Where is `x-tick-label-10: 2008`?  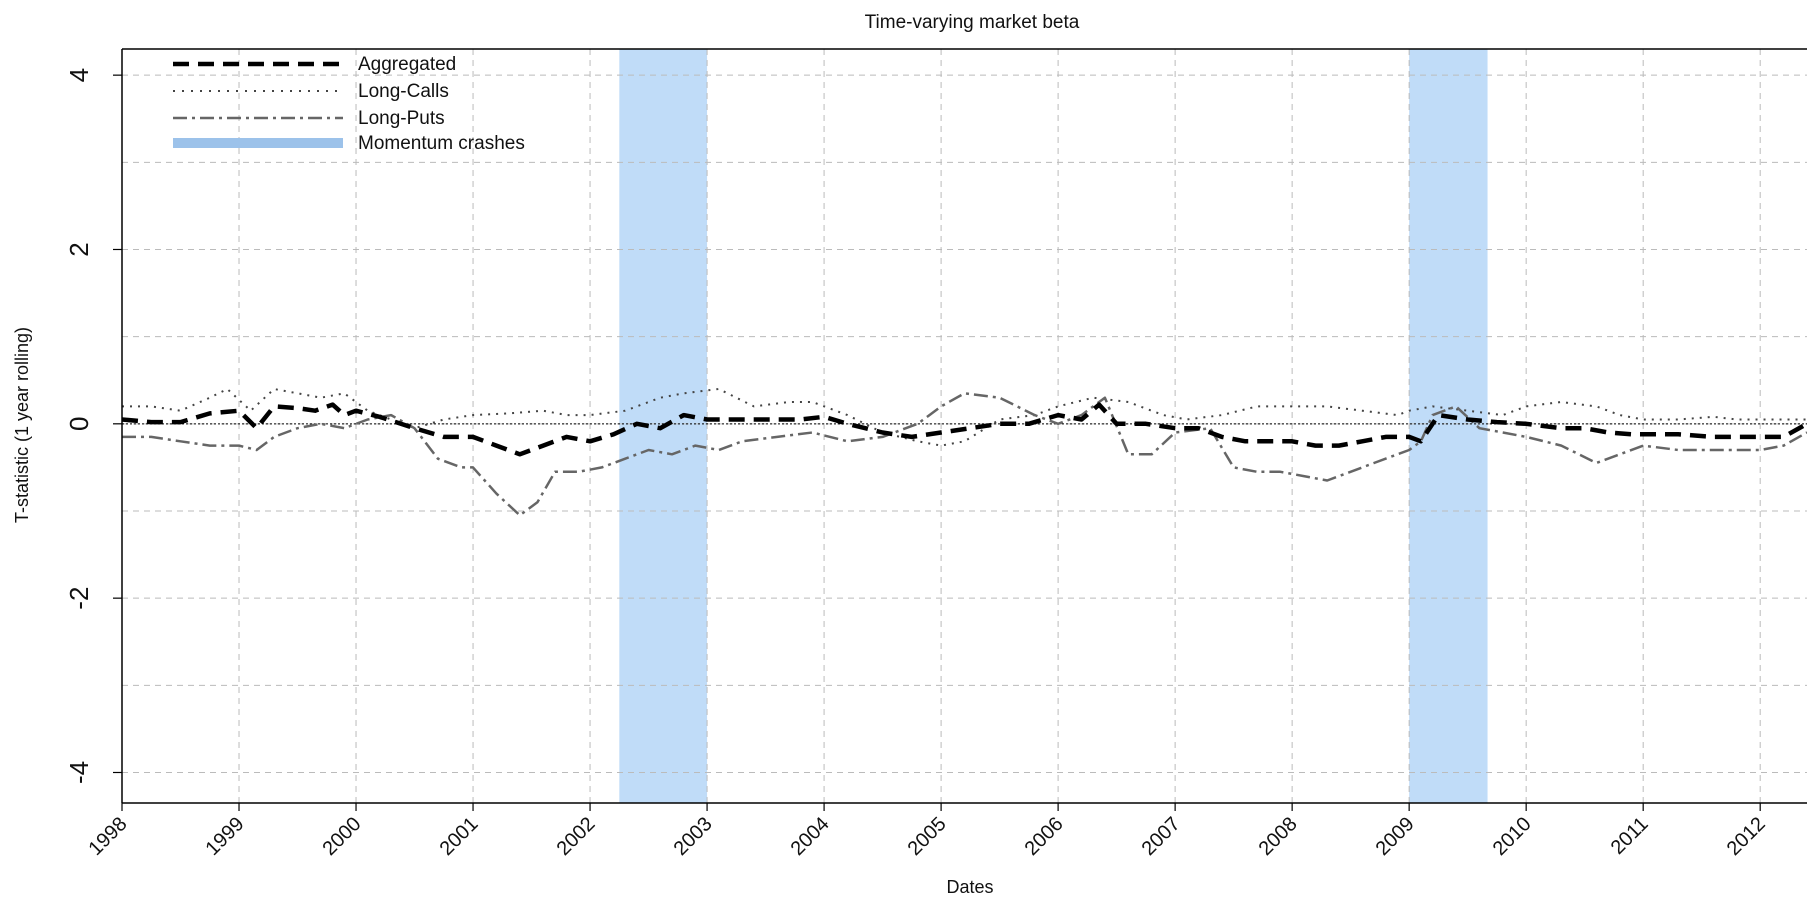
x-tick-label-10: 2008 is located at coordinates (1278, 836).